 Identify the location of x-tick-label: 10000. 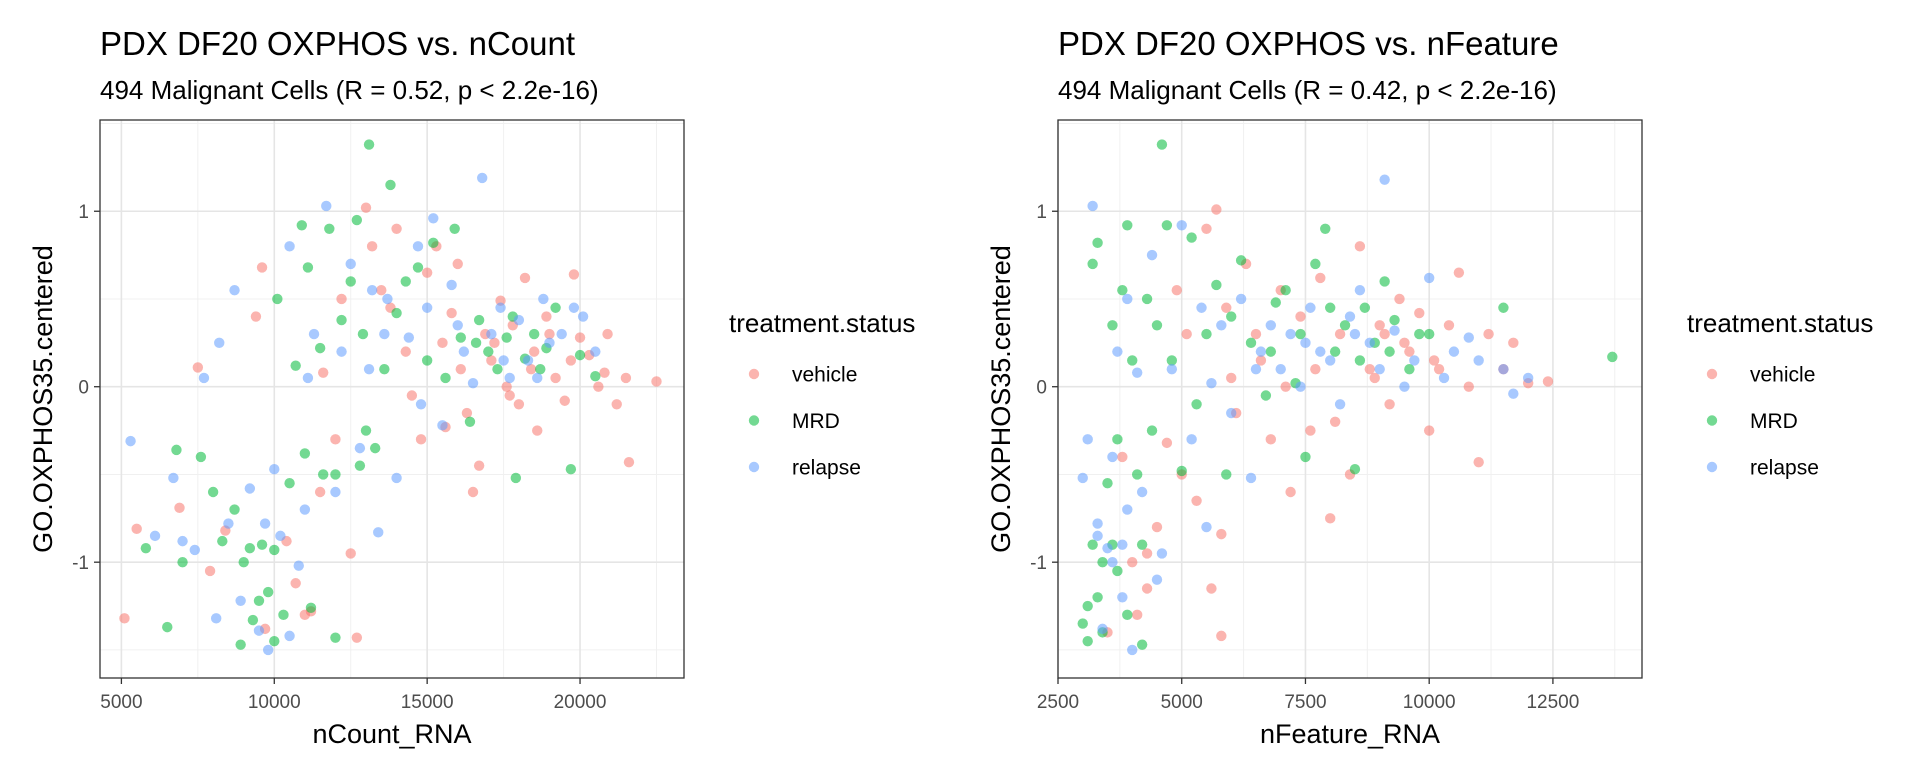
(274, 702).